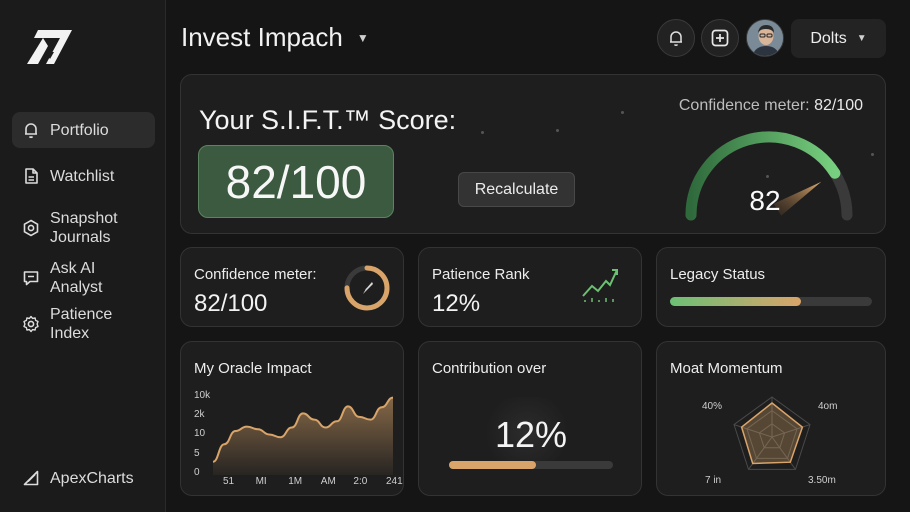 Image resolution: width=910 pixels, height=512 pixels. I want to click on card-value: 82/100, so click(231, 303).